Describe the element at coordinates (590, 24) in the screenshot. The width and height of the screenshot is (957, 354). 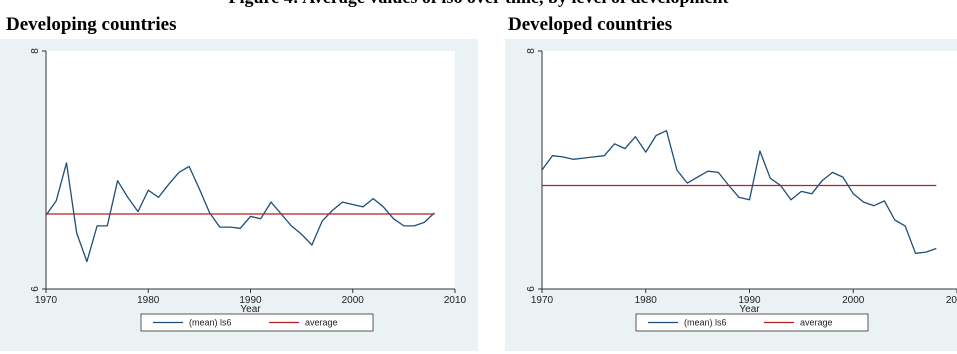
I see `chart-title-developed: Developed countries` at that location.